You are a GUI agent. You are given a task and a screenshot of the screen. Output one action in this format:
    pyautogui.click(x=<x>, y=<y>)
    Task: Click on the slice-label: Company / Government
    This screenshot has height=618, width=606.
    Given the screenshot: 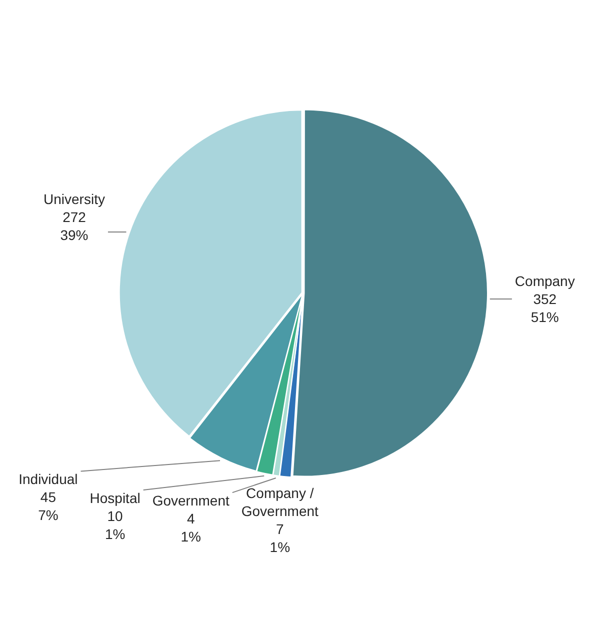 What is the action you would take?
    pyautogui.click(x=280, y=501)
    